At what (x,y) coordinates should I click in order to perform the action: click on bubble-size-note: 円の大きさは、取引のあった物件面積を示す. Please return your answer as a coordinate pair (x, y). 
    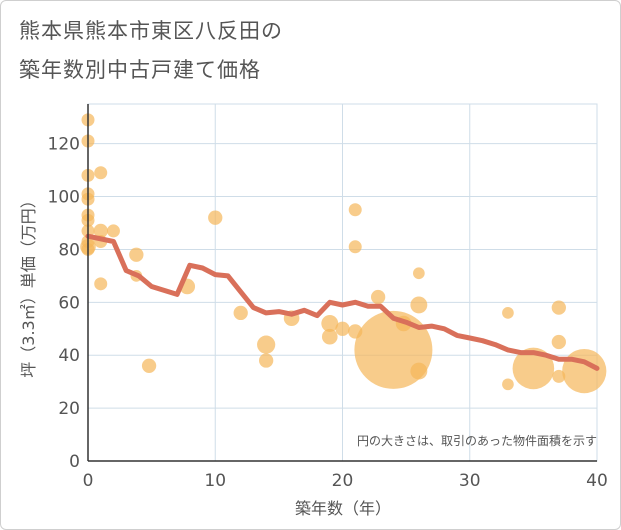
    Looking at the image, I should click on (477, 440).